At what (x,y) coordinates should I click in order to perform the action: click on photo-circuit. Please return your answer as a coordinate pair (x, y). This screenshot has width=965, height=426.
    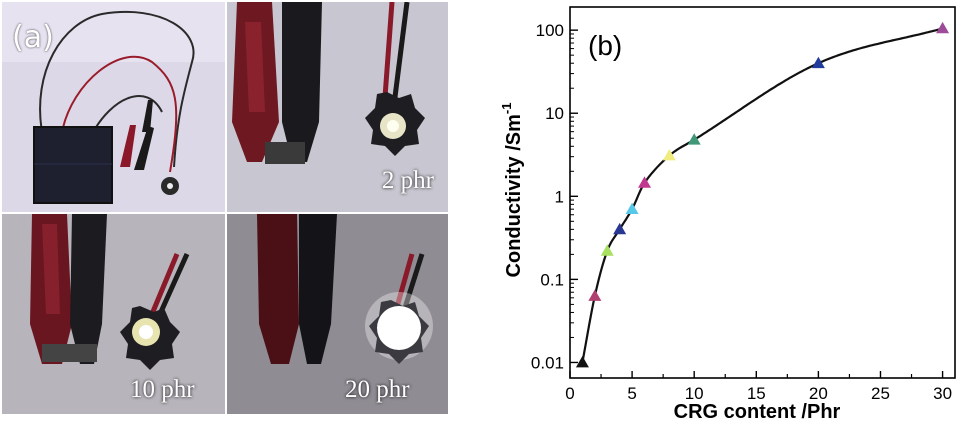
    Looking at the image, I should click on (113, 107).